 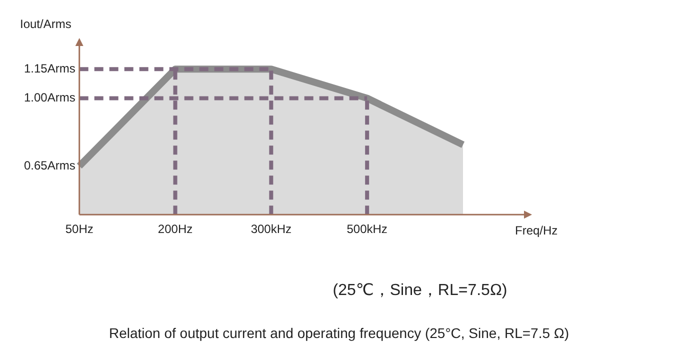 What do you see at coordinates (367, 229) in the screenshot?
I see `x-tick-label: 500kHz` at bounding box center [367, 229].